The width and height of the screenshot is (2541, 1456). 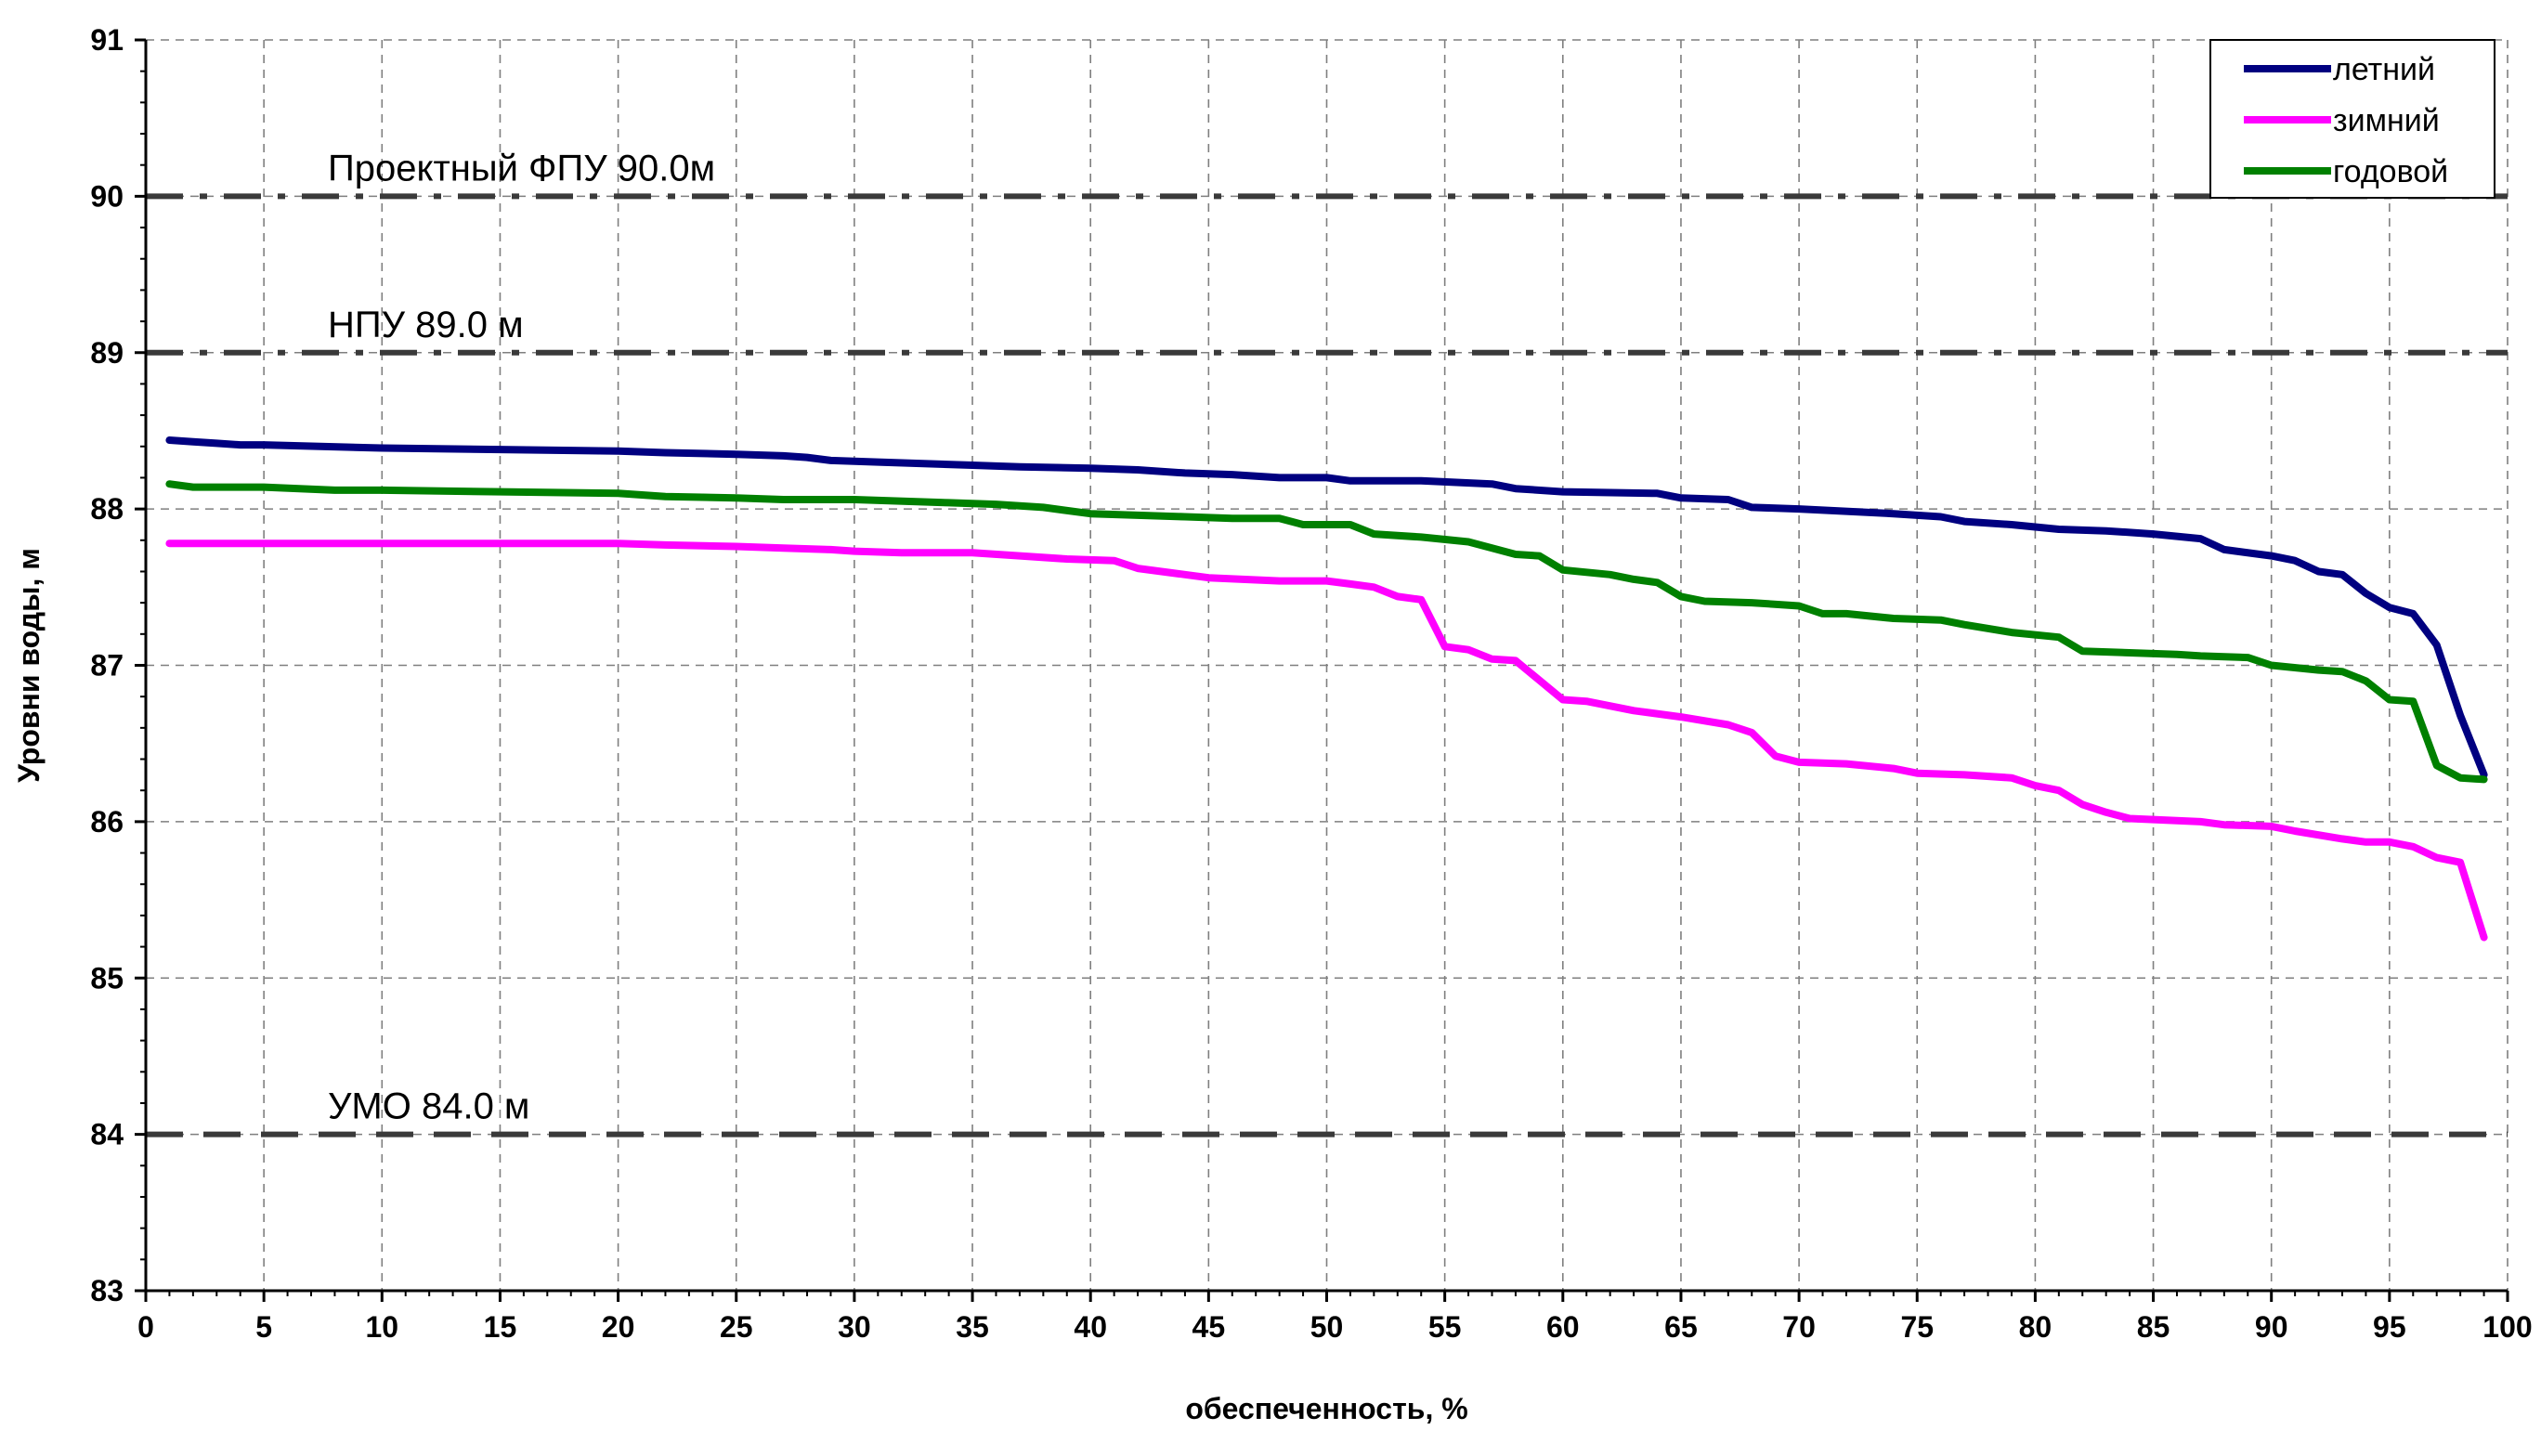 What do you see at coordinates (1445, 1327) in the screenshot?
I see `x-tick-label: 55` at bounding box center [1445, 1327].